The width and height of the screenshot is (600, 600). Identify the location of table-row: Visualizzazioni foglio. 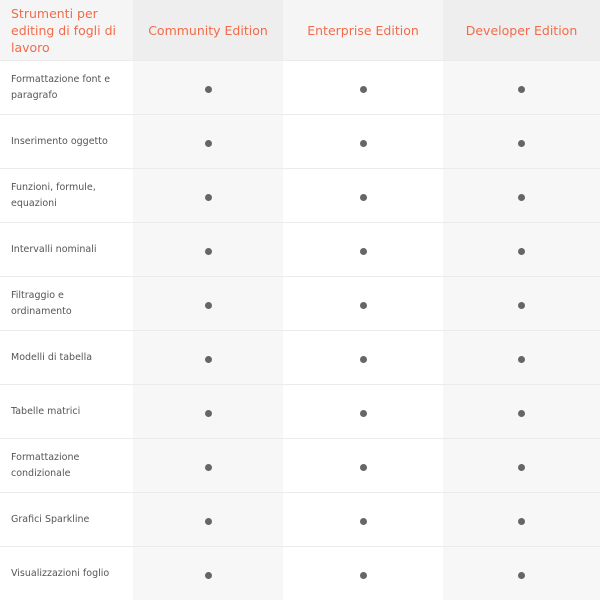
(300, 573).